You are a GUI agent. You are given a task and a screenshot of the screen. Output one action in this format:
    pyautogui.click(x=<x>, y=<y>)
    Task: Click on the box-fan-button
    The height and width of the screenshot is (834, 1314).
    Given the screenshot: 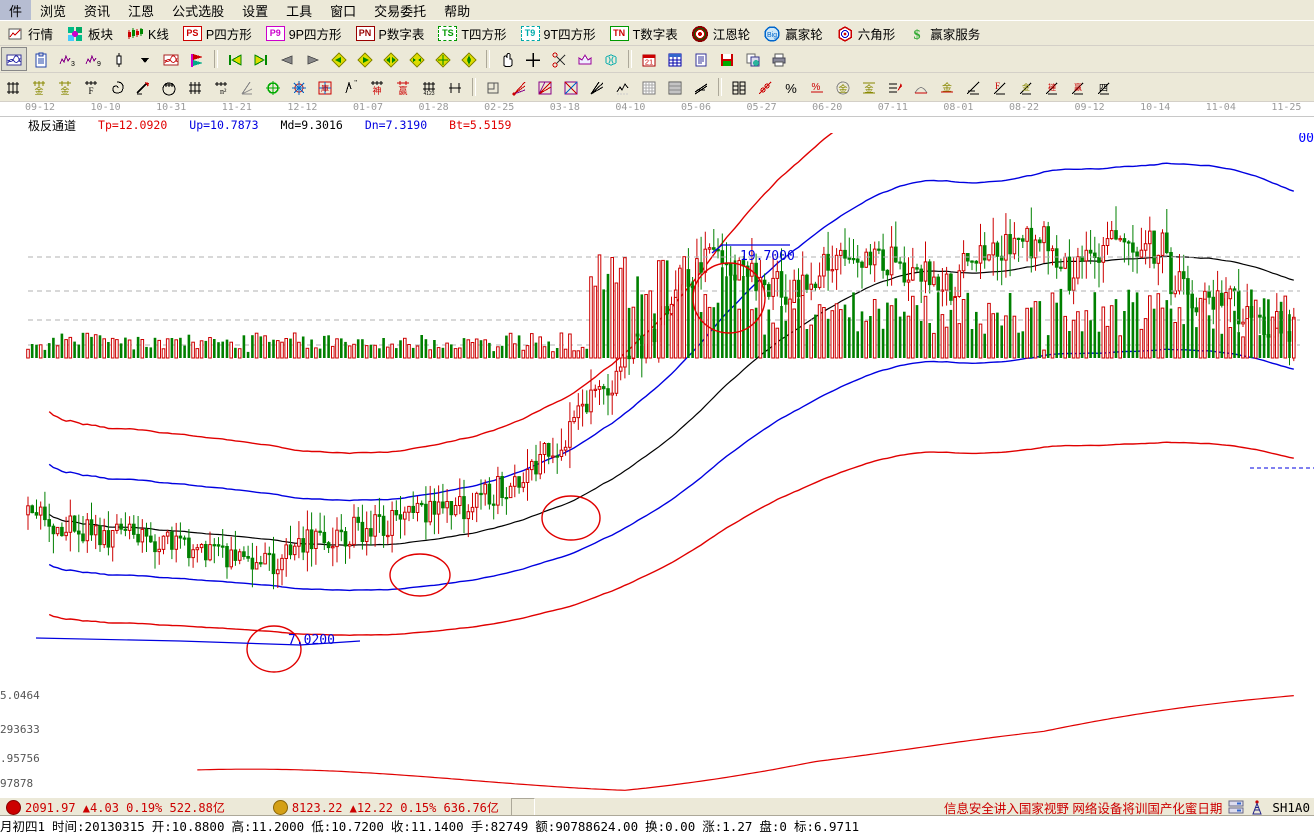 What is the action you would take?
    pyautogui.click(x=545, y=87)
    